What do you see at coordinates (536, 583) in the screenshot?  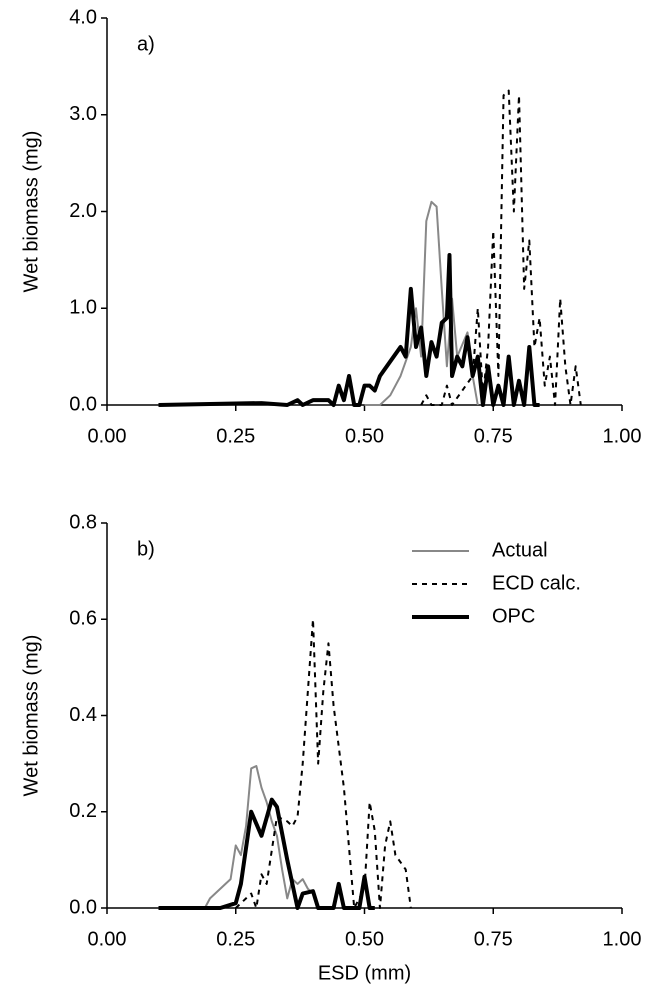 I see `legend-label: ECD calc.` at bounding box center [536, 583].